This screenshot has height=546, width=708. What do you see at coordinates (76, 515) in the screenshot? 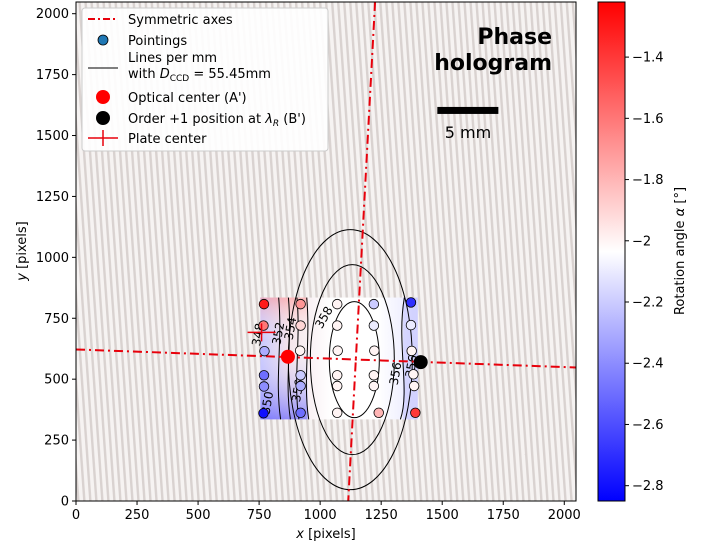
I see `x-tick-label: 0` at bounding box center [76, 515].